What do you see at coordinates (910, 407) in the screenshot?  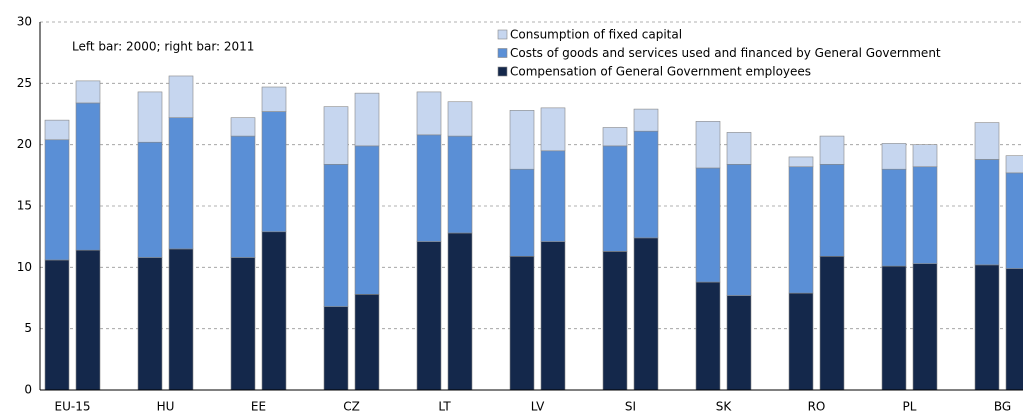 I see `x-tick-label: PL` at bounding box center [910, 407].